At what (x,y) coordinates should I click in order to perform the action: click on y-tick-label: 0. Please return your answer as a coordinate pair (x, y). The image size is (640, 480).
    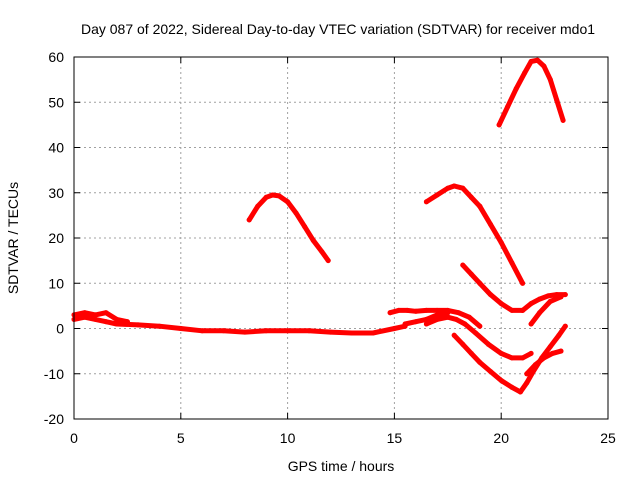
    Looking at the image, I should click on (60, 329).